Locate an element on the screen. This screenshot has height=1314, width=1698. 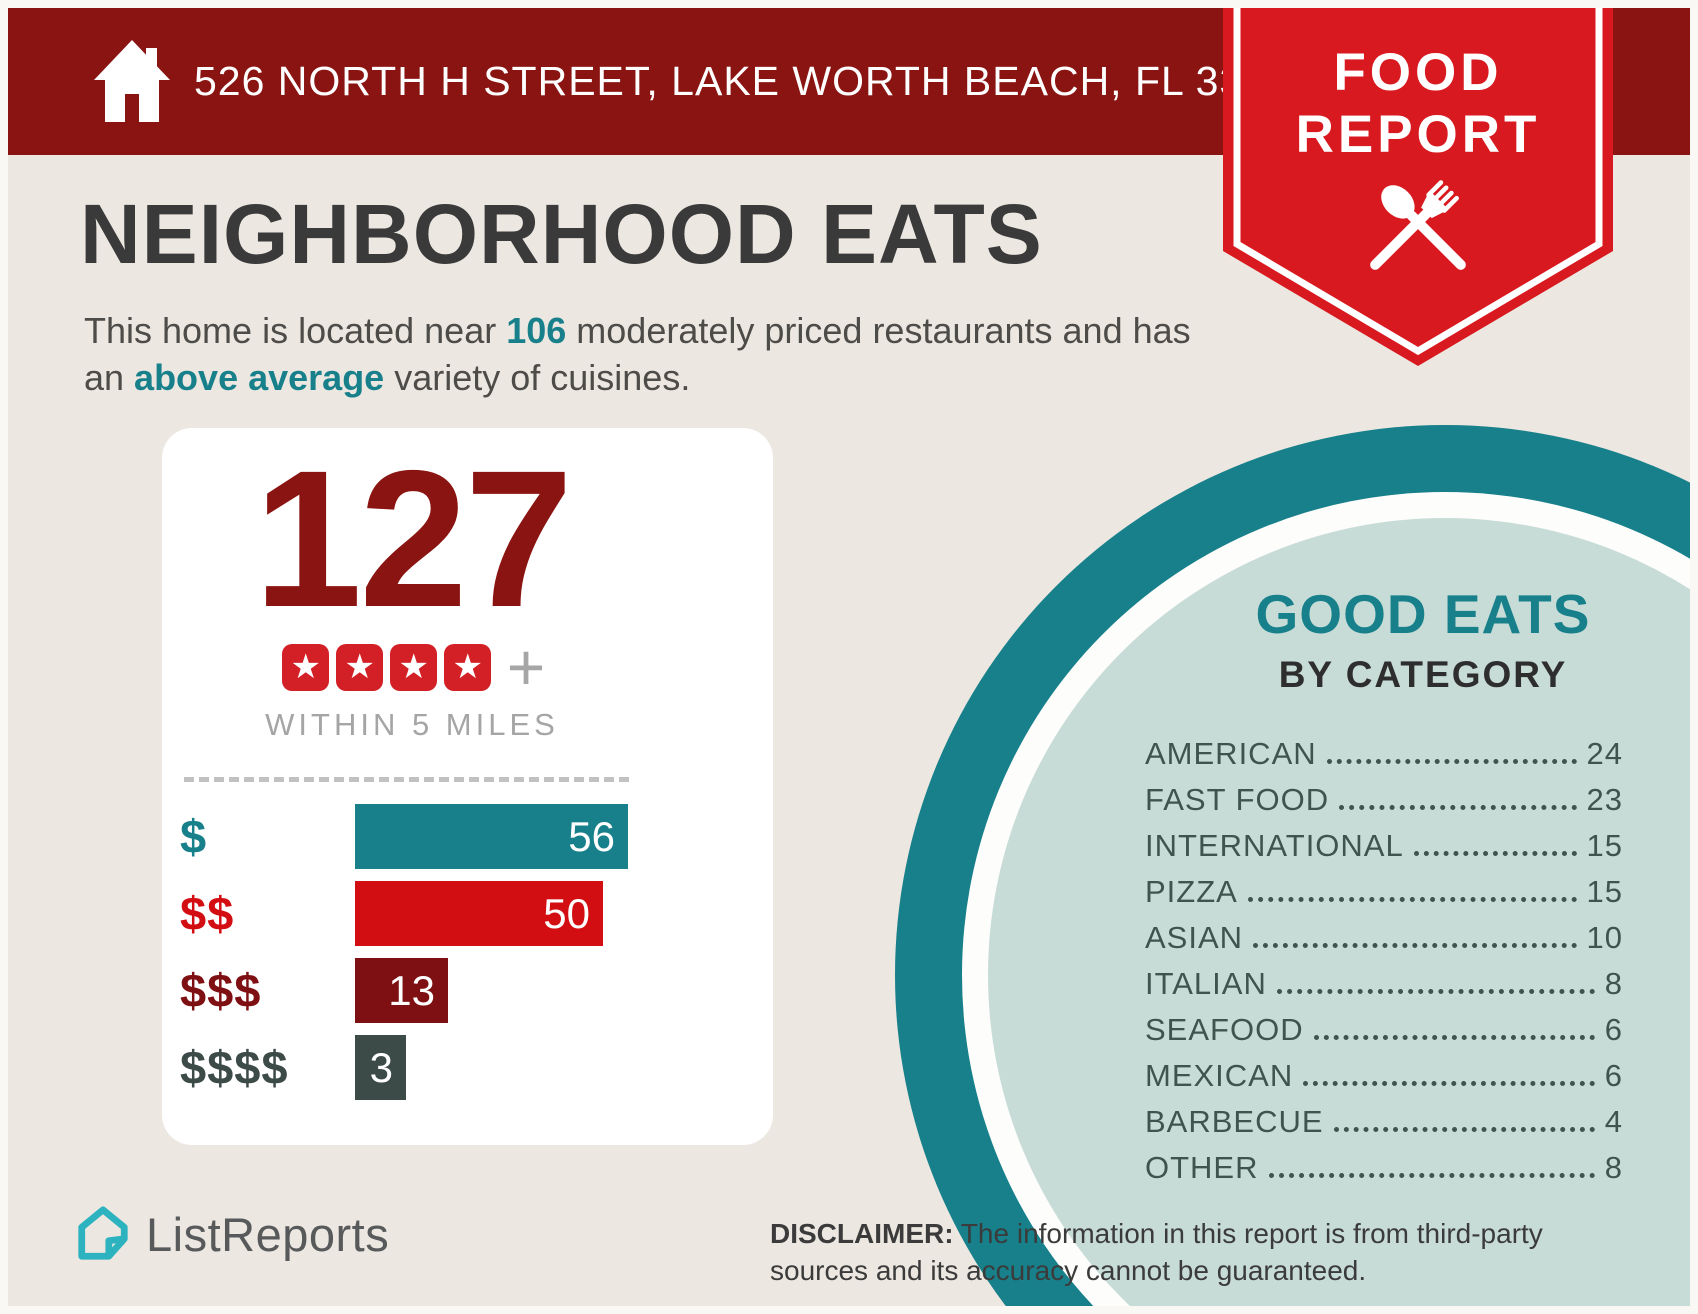
restaurant-total: 127 is located at coordinates (413, 539).